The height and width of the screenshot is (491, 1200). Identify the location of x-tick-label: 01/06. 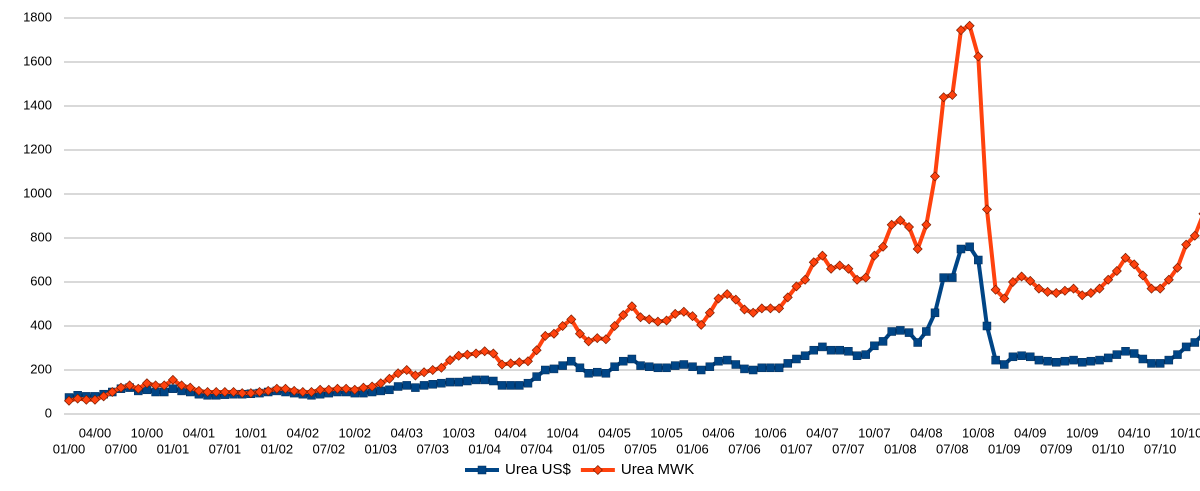
(692, 448).